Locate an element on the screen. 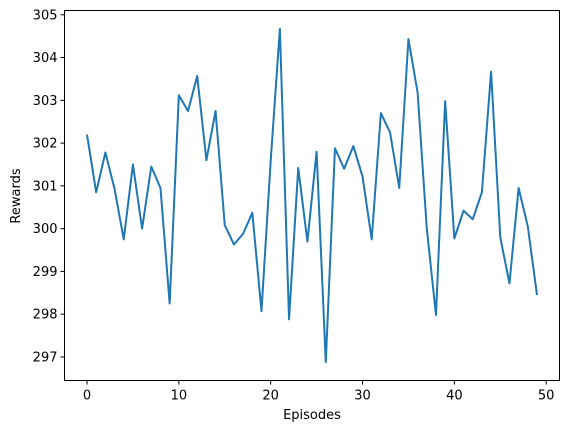 The height and width of the screenshot is (432, 580). x-tick-label: 20 is located at coordinates (270, 396).